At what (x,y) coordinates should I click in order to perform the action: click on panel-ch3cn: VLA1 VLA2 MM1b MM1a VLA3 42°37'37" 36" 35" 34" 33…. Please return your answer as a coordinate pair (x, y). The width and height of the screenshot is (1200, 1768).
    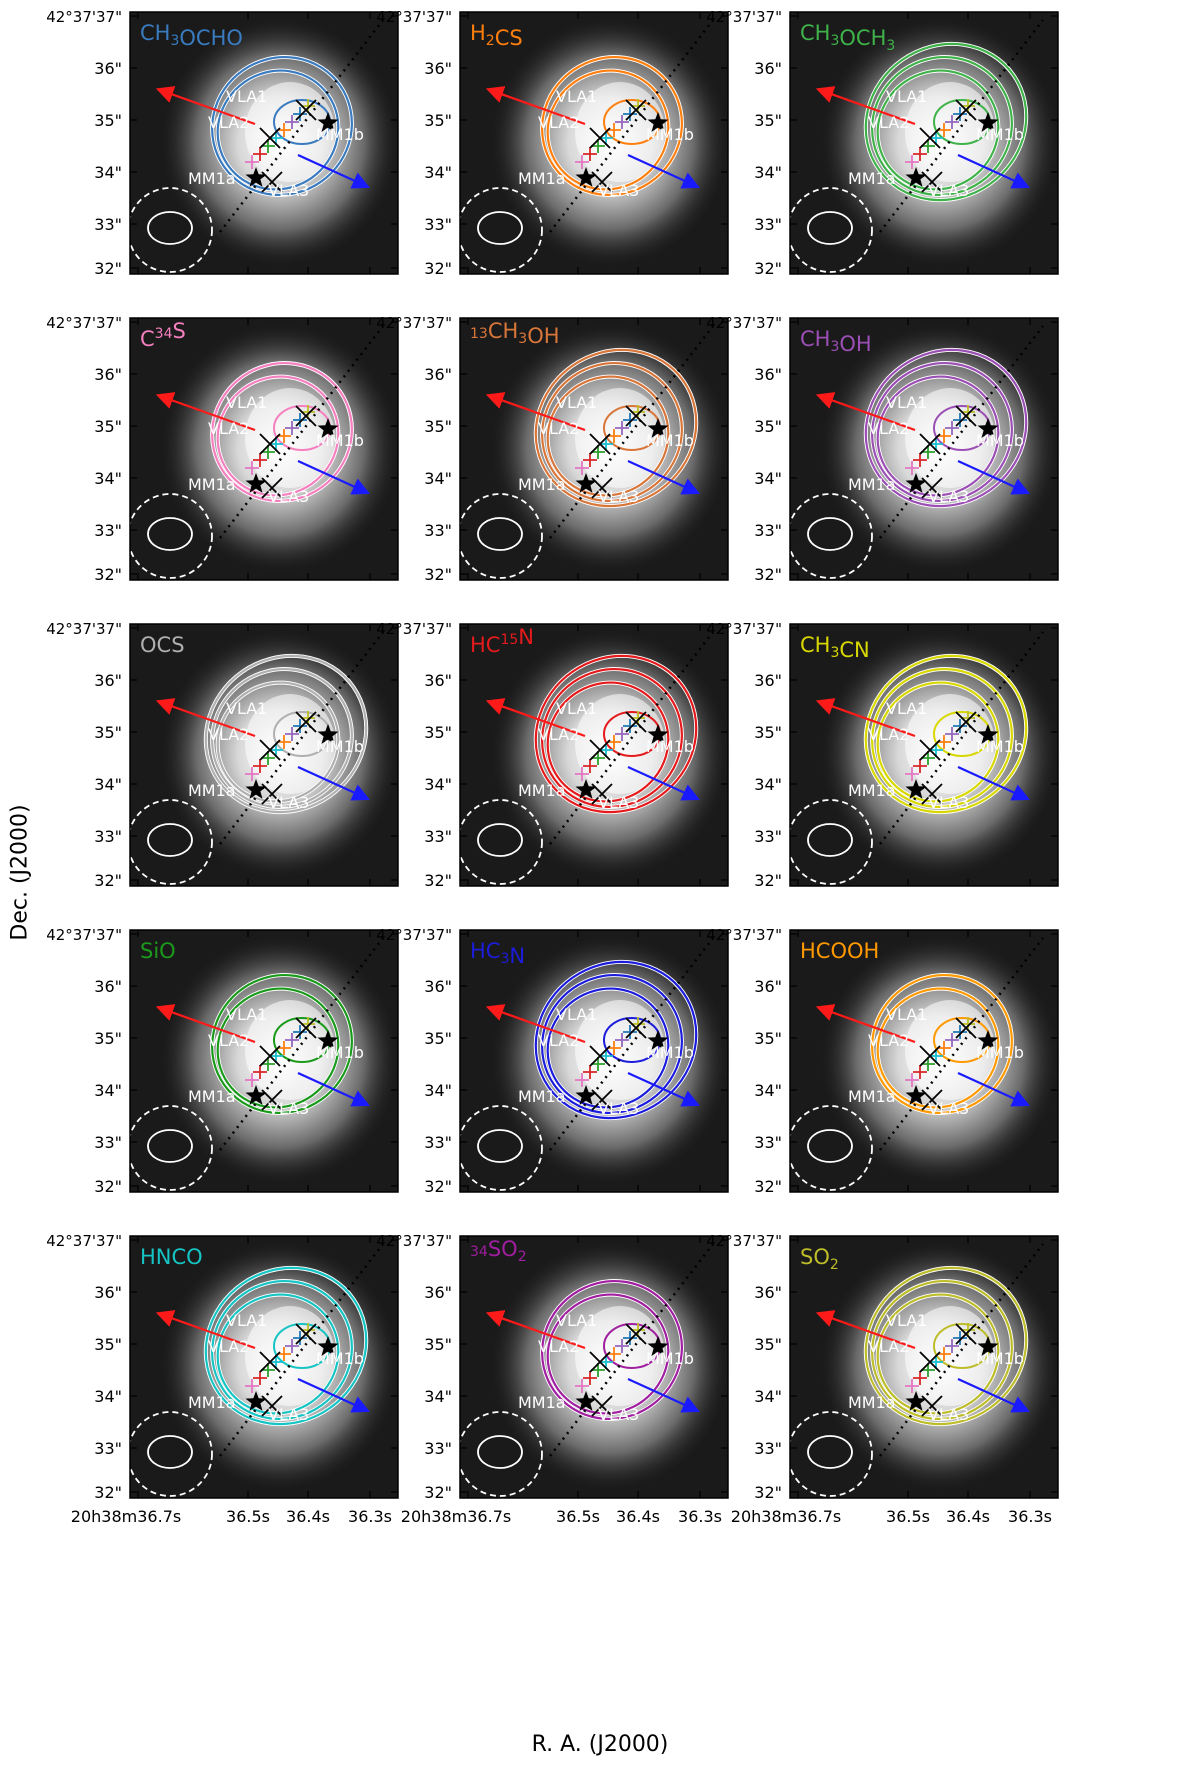
    Looking at the image, I should click on (883, 755).